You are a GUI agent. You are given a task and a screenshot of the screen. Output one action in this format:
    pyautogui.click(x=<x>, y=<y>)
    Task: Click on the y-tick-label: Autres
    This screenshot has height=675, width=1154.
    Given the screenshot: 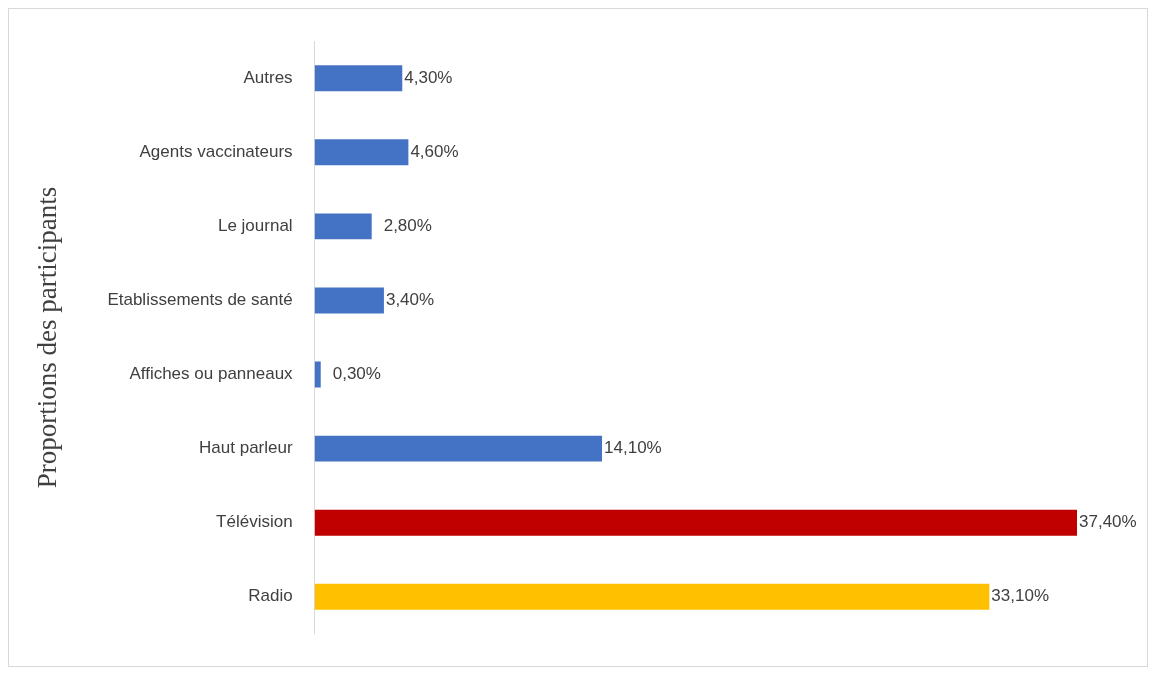 What is the action you would take?
    pyautogui.click(x=268, y=77)
    